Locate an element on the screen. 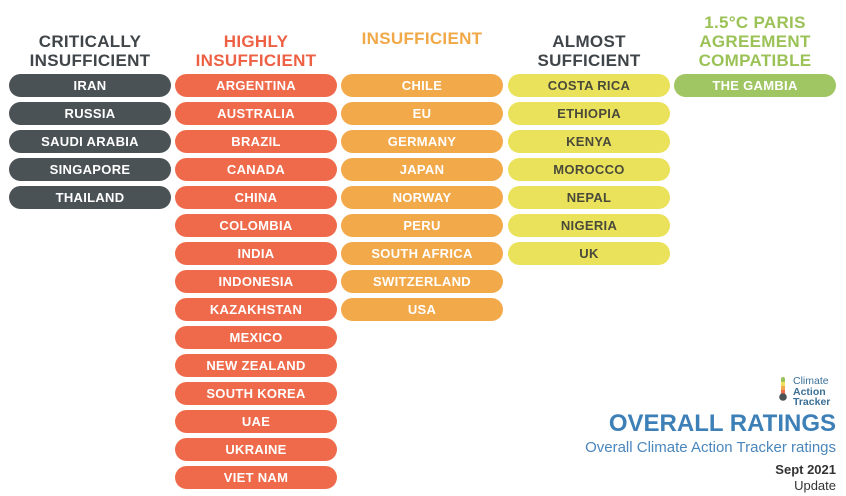 This screenshot has height=496, width=846. country-pill: KENYA is located at coordinates (589, 141).